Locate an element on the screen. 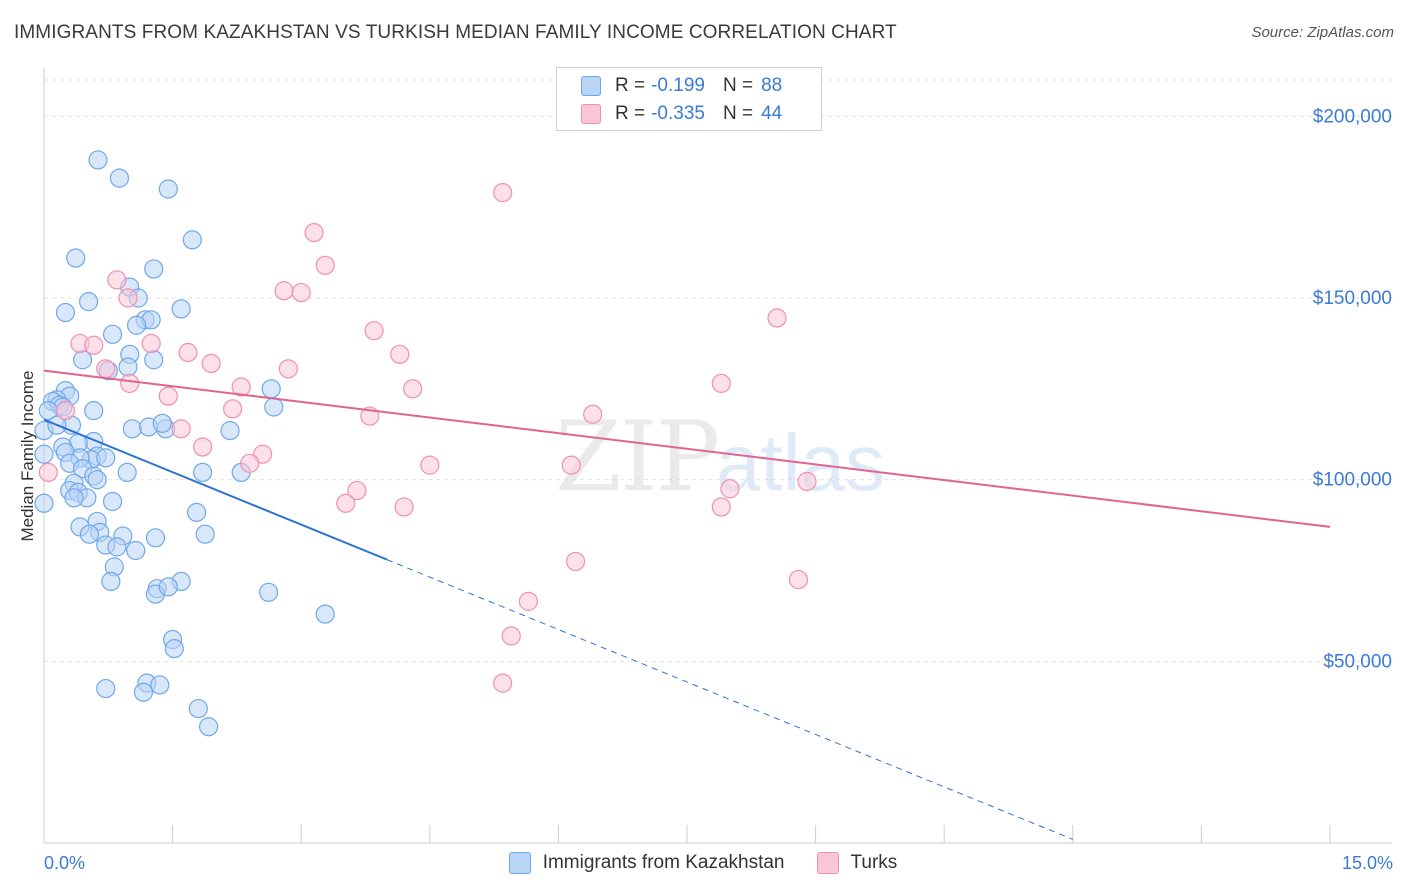 This screenshot has height=892, width=1406. kazakhstan-trend-line is located at coordinates (215, 489).